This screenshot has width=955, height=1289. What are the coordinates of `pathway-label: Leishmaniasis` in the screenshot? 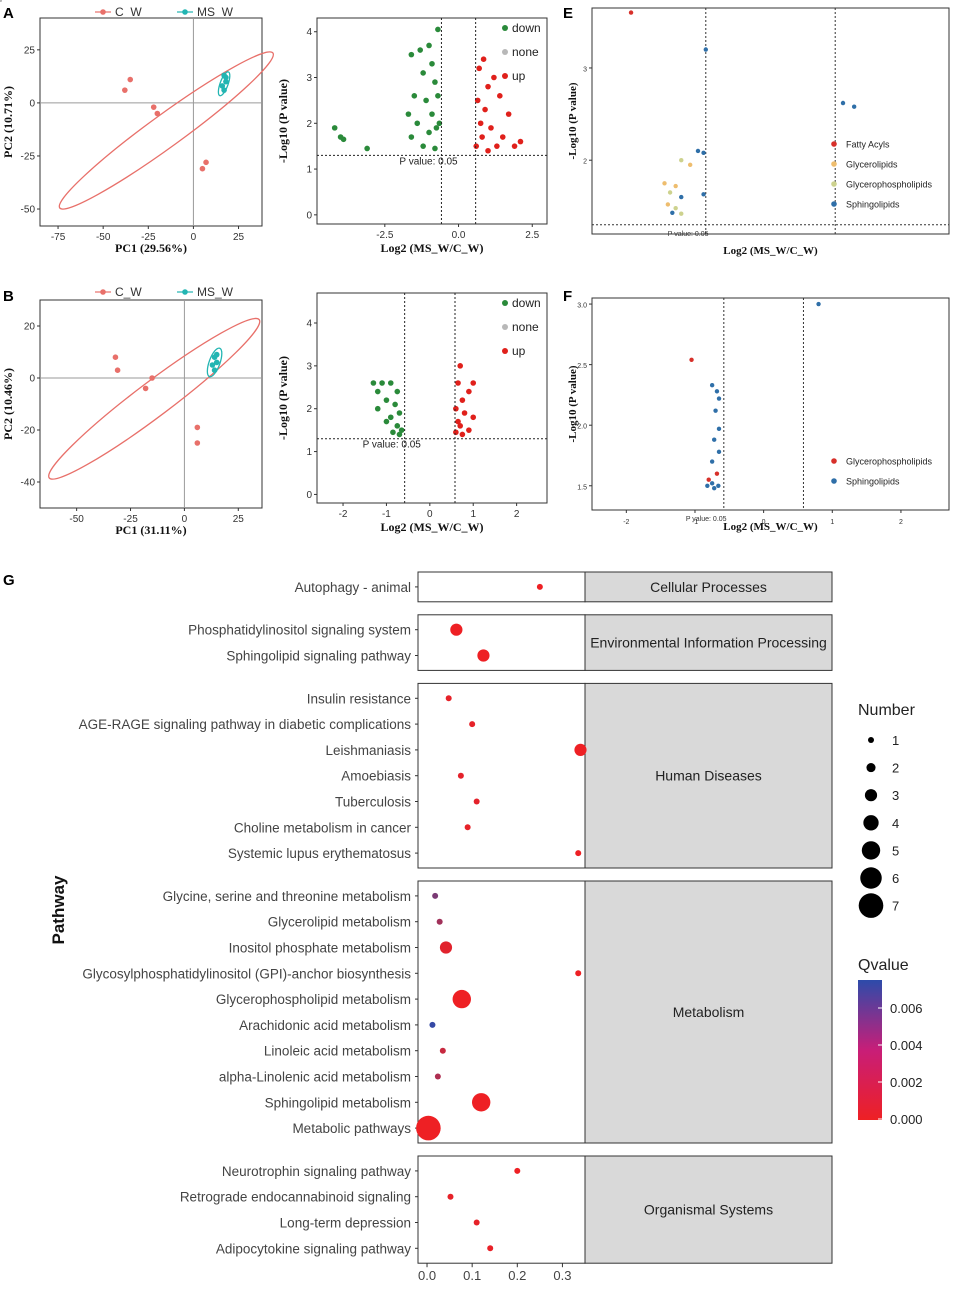 It's located at (368, 750).